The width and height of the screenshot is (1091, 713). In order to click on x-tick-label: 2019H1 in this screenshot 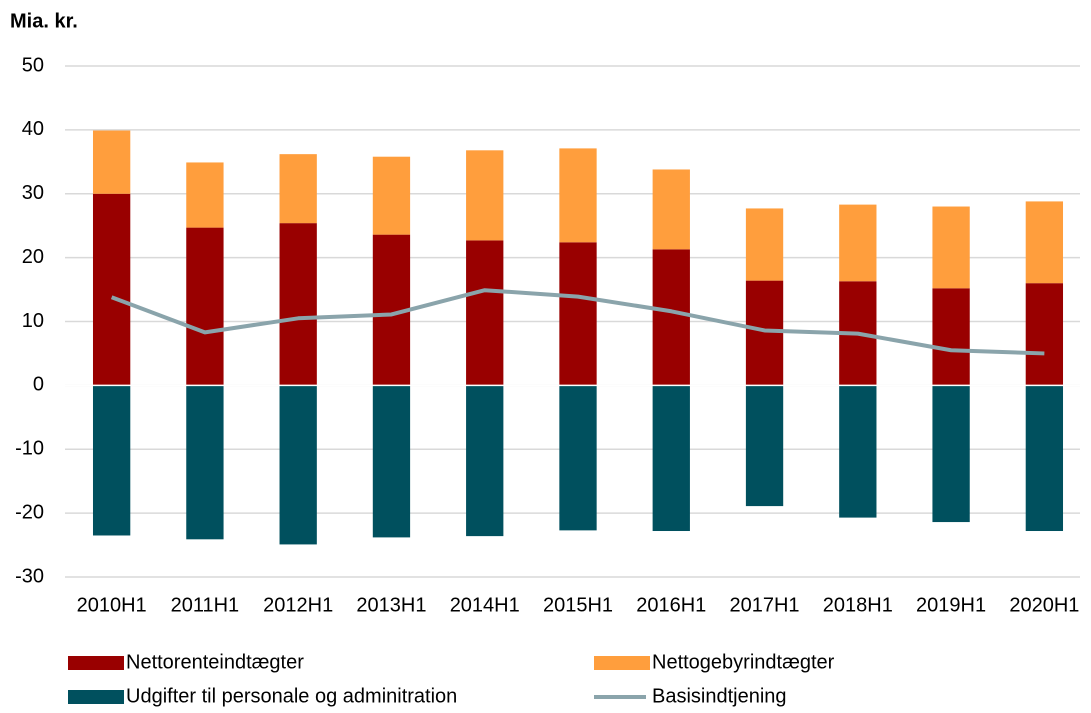, I will do `click(951, 605)`.